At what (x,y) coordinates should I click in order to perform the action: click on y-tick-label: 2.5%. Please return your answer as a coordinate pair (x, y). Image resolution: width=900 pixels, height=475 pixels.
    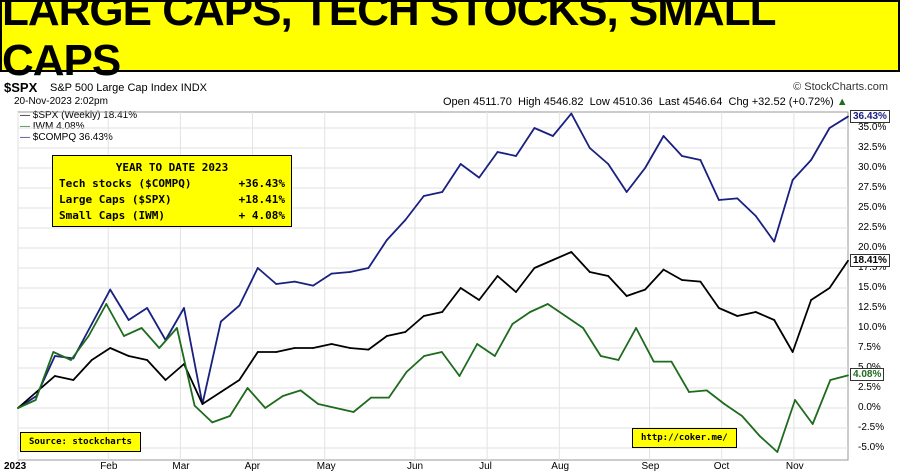
    Looking at the image, I should click on (869, 387).